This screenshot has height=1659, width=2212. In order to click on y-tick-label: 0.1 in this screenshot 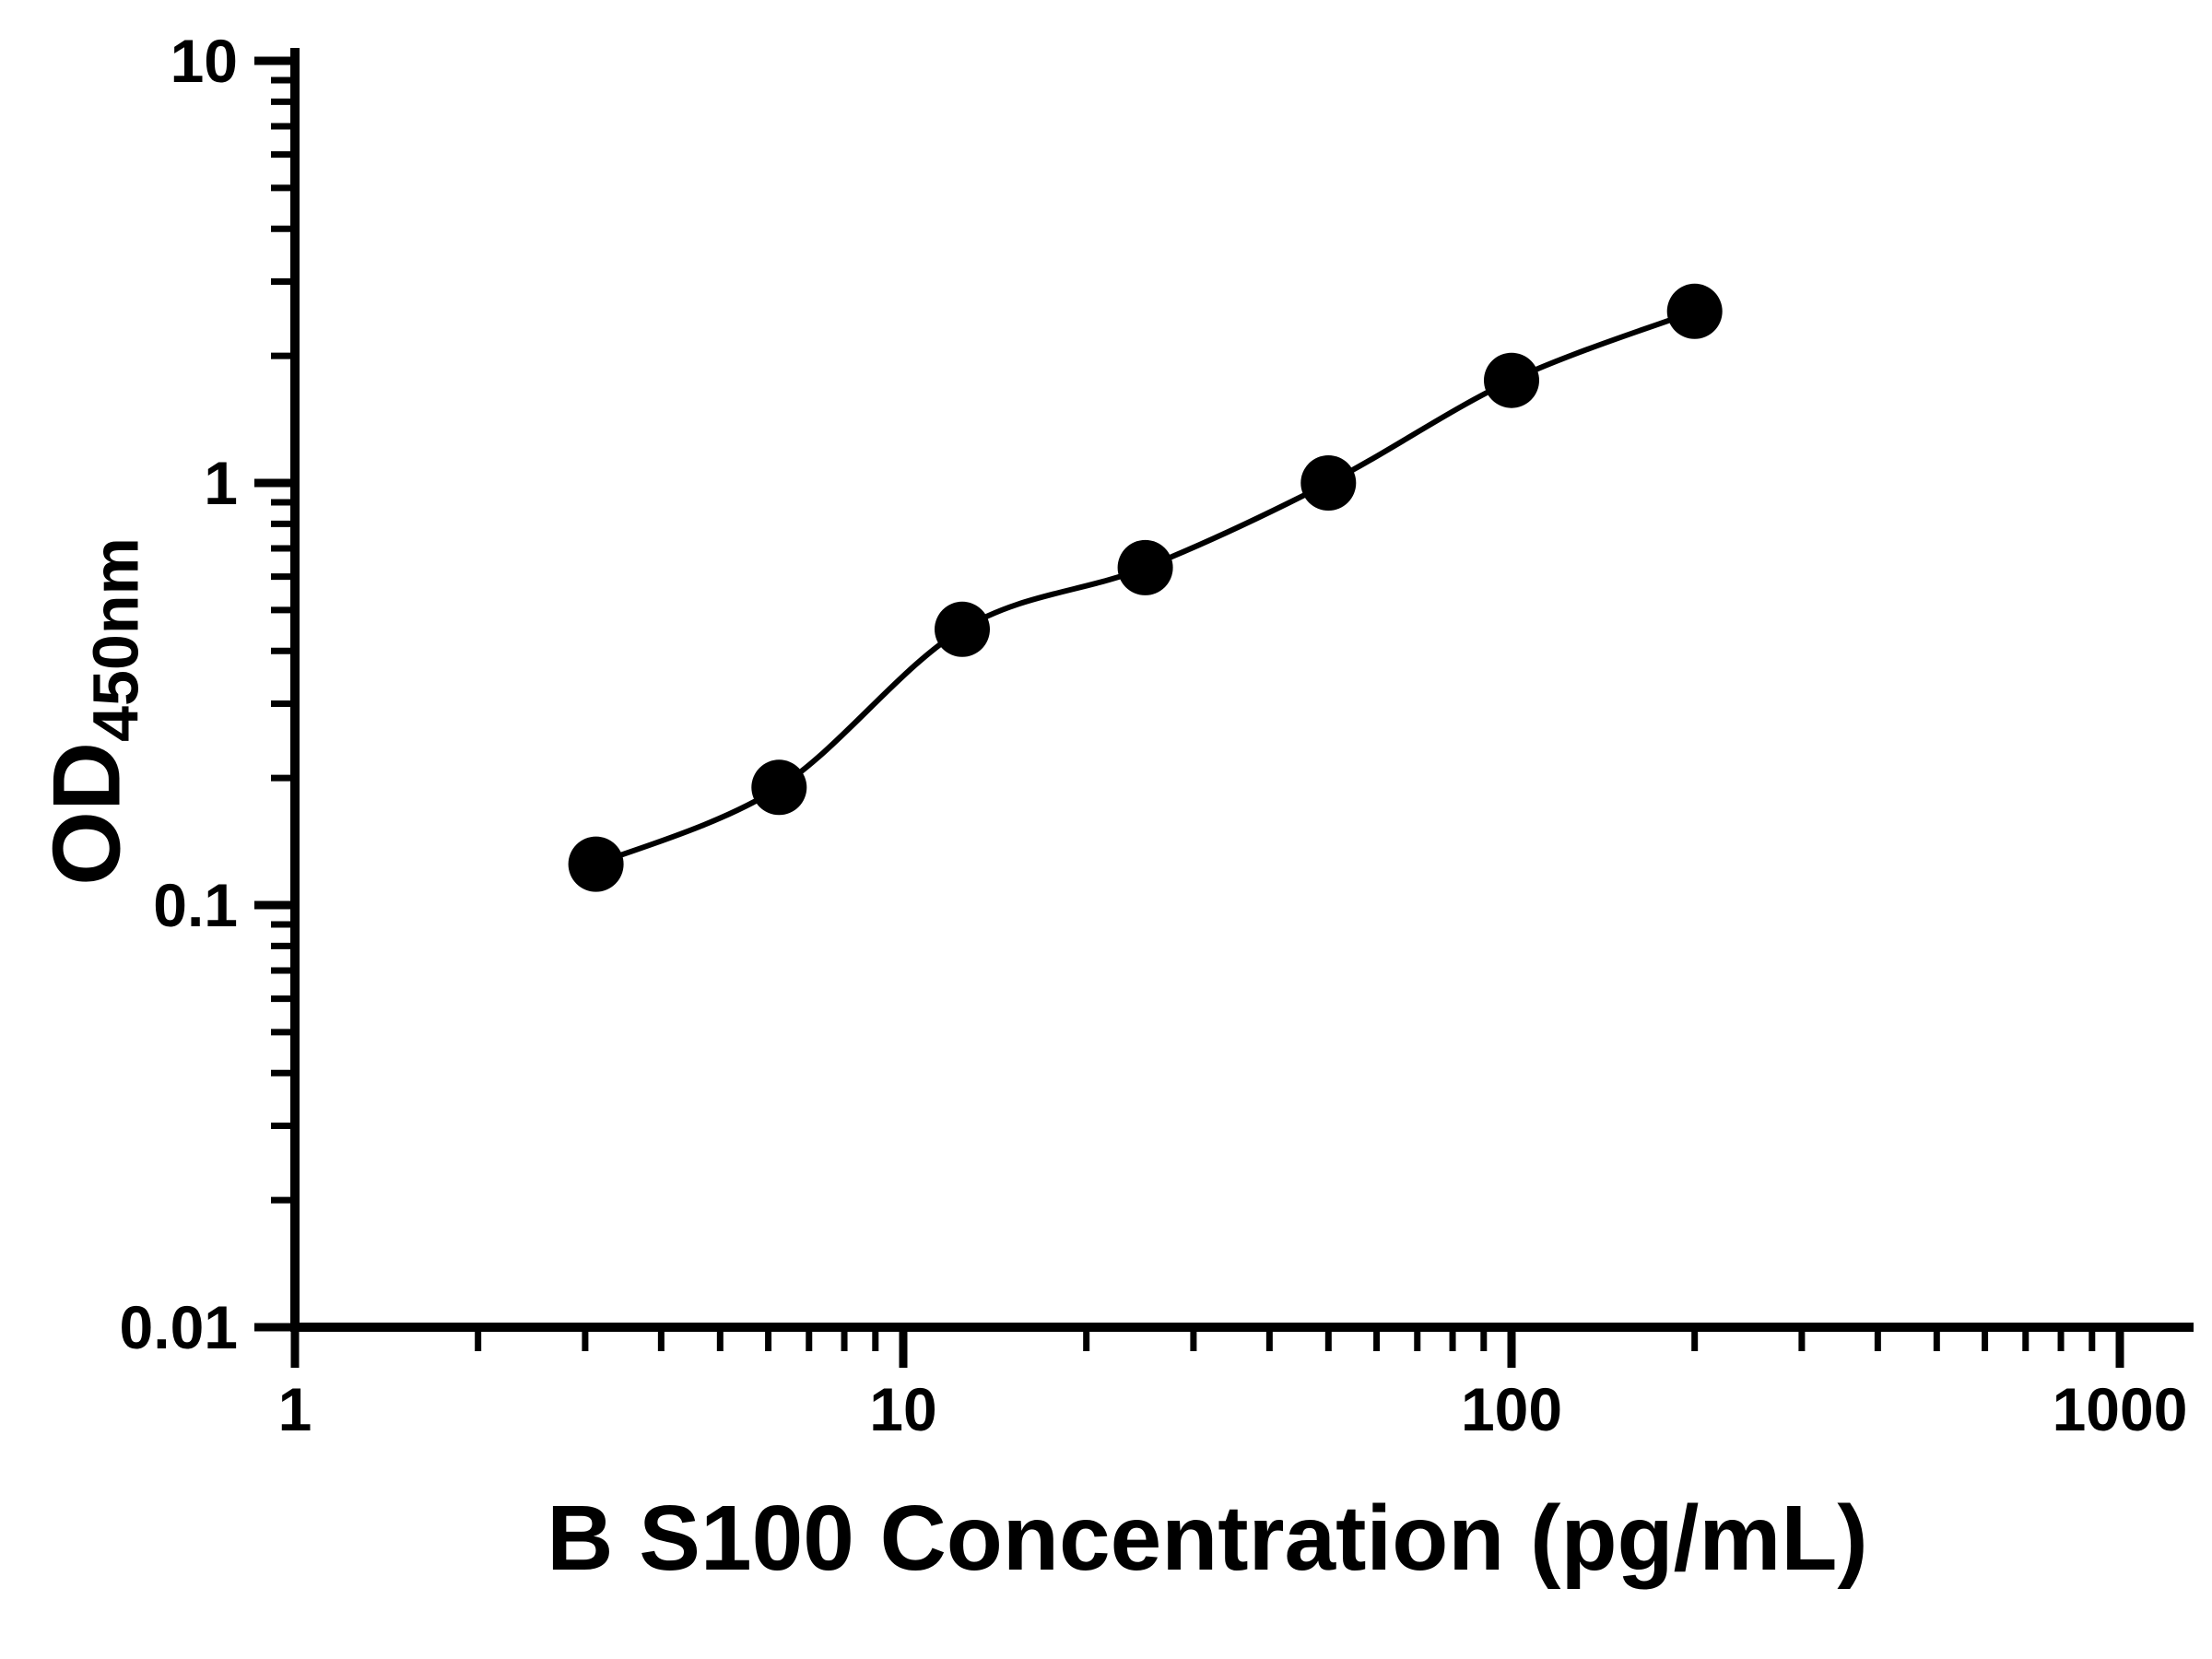, I will do `click(195, 905)`.